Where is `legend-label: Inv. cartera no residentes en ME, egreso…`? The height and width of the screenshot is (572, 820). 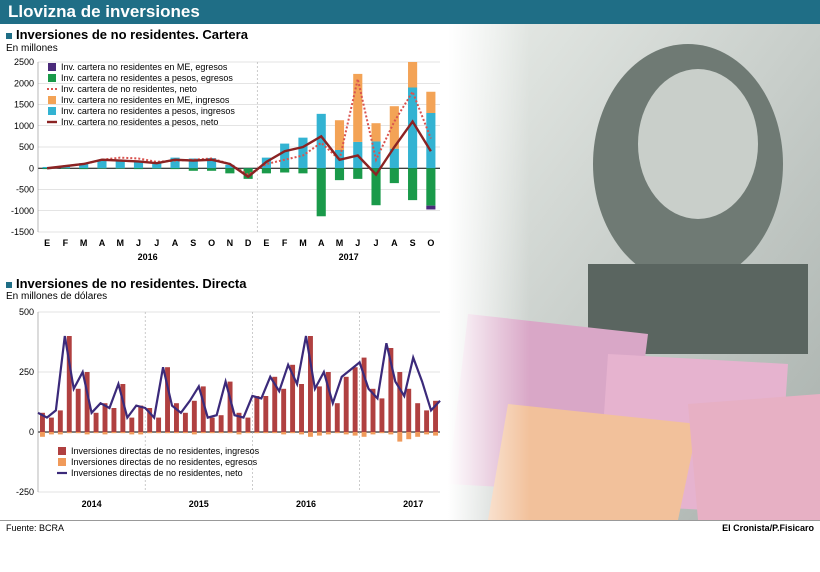
legend-label: Inv. cartera no residentes en ME, egreso… is located at coordinates (144, 67).